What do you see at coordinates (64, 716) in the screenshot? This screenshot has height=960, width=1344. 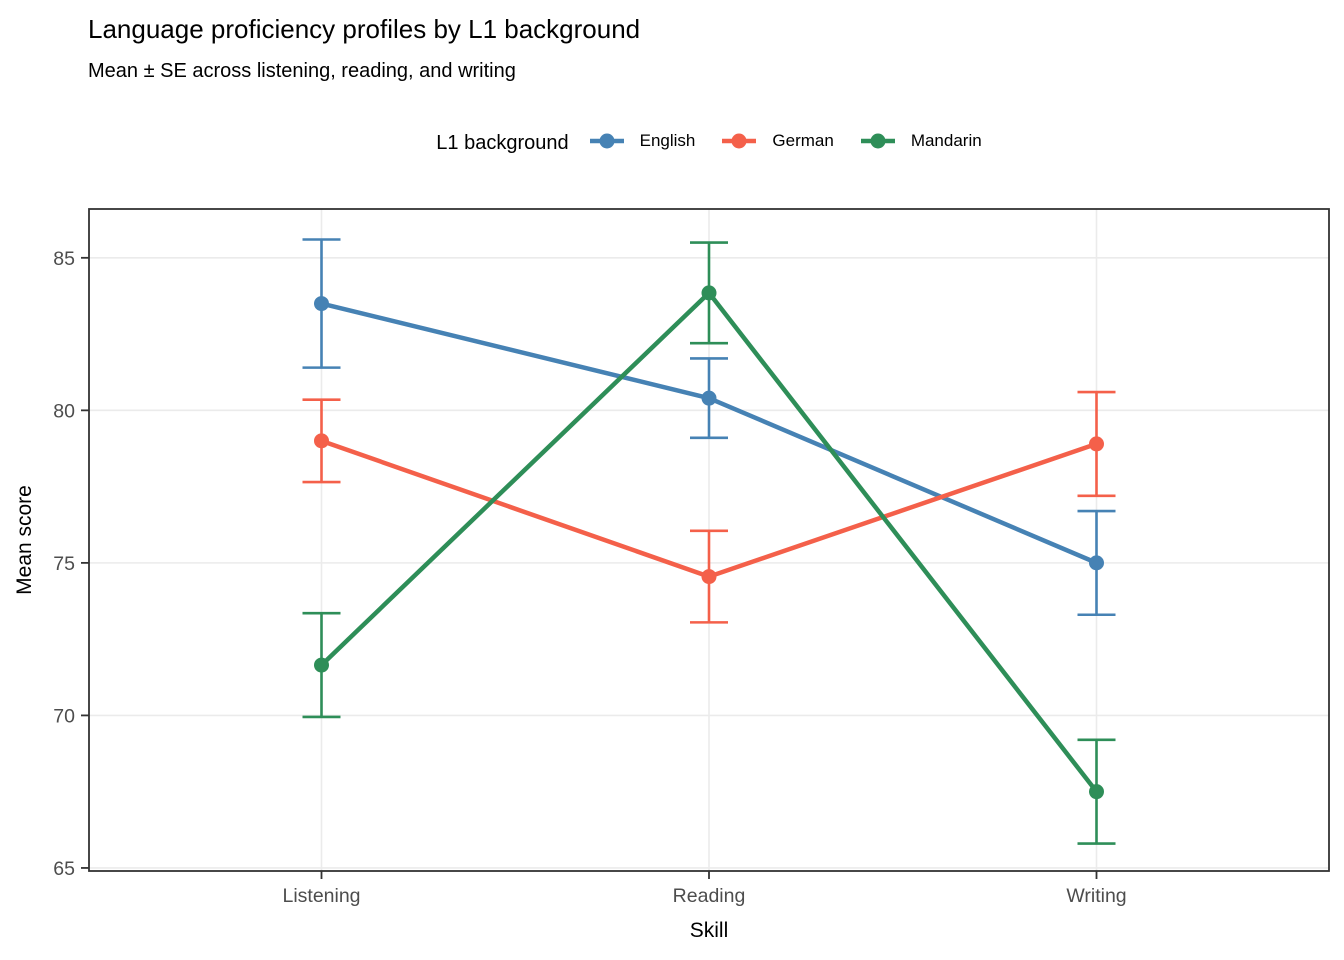 I see `y-tick-label: 70` at bounding box center [64, 716].